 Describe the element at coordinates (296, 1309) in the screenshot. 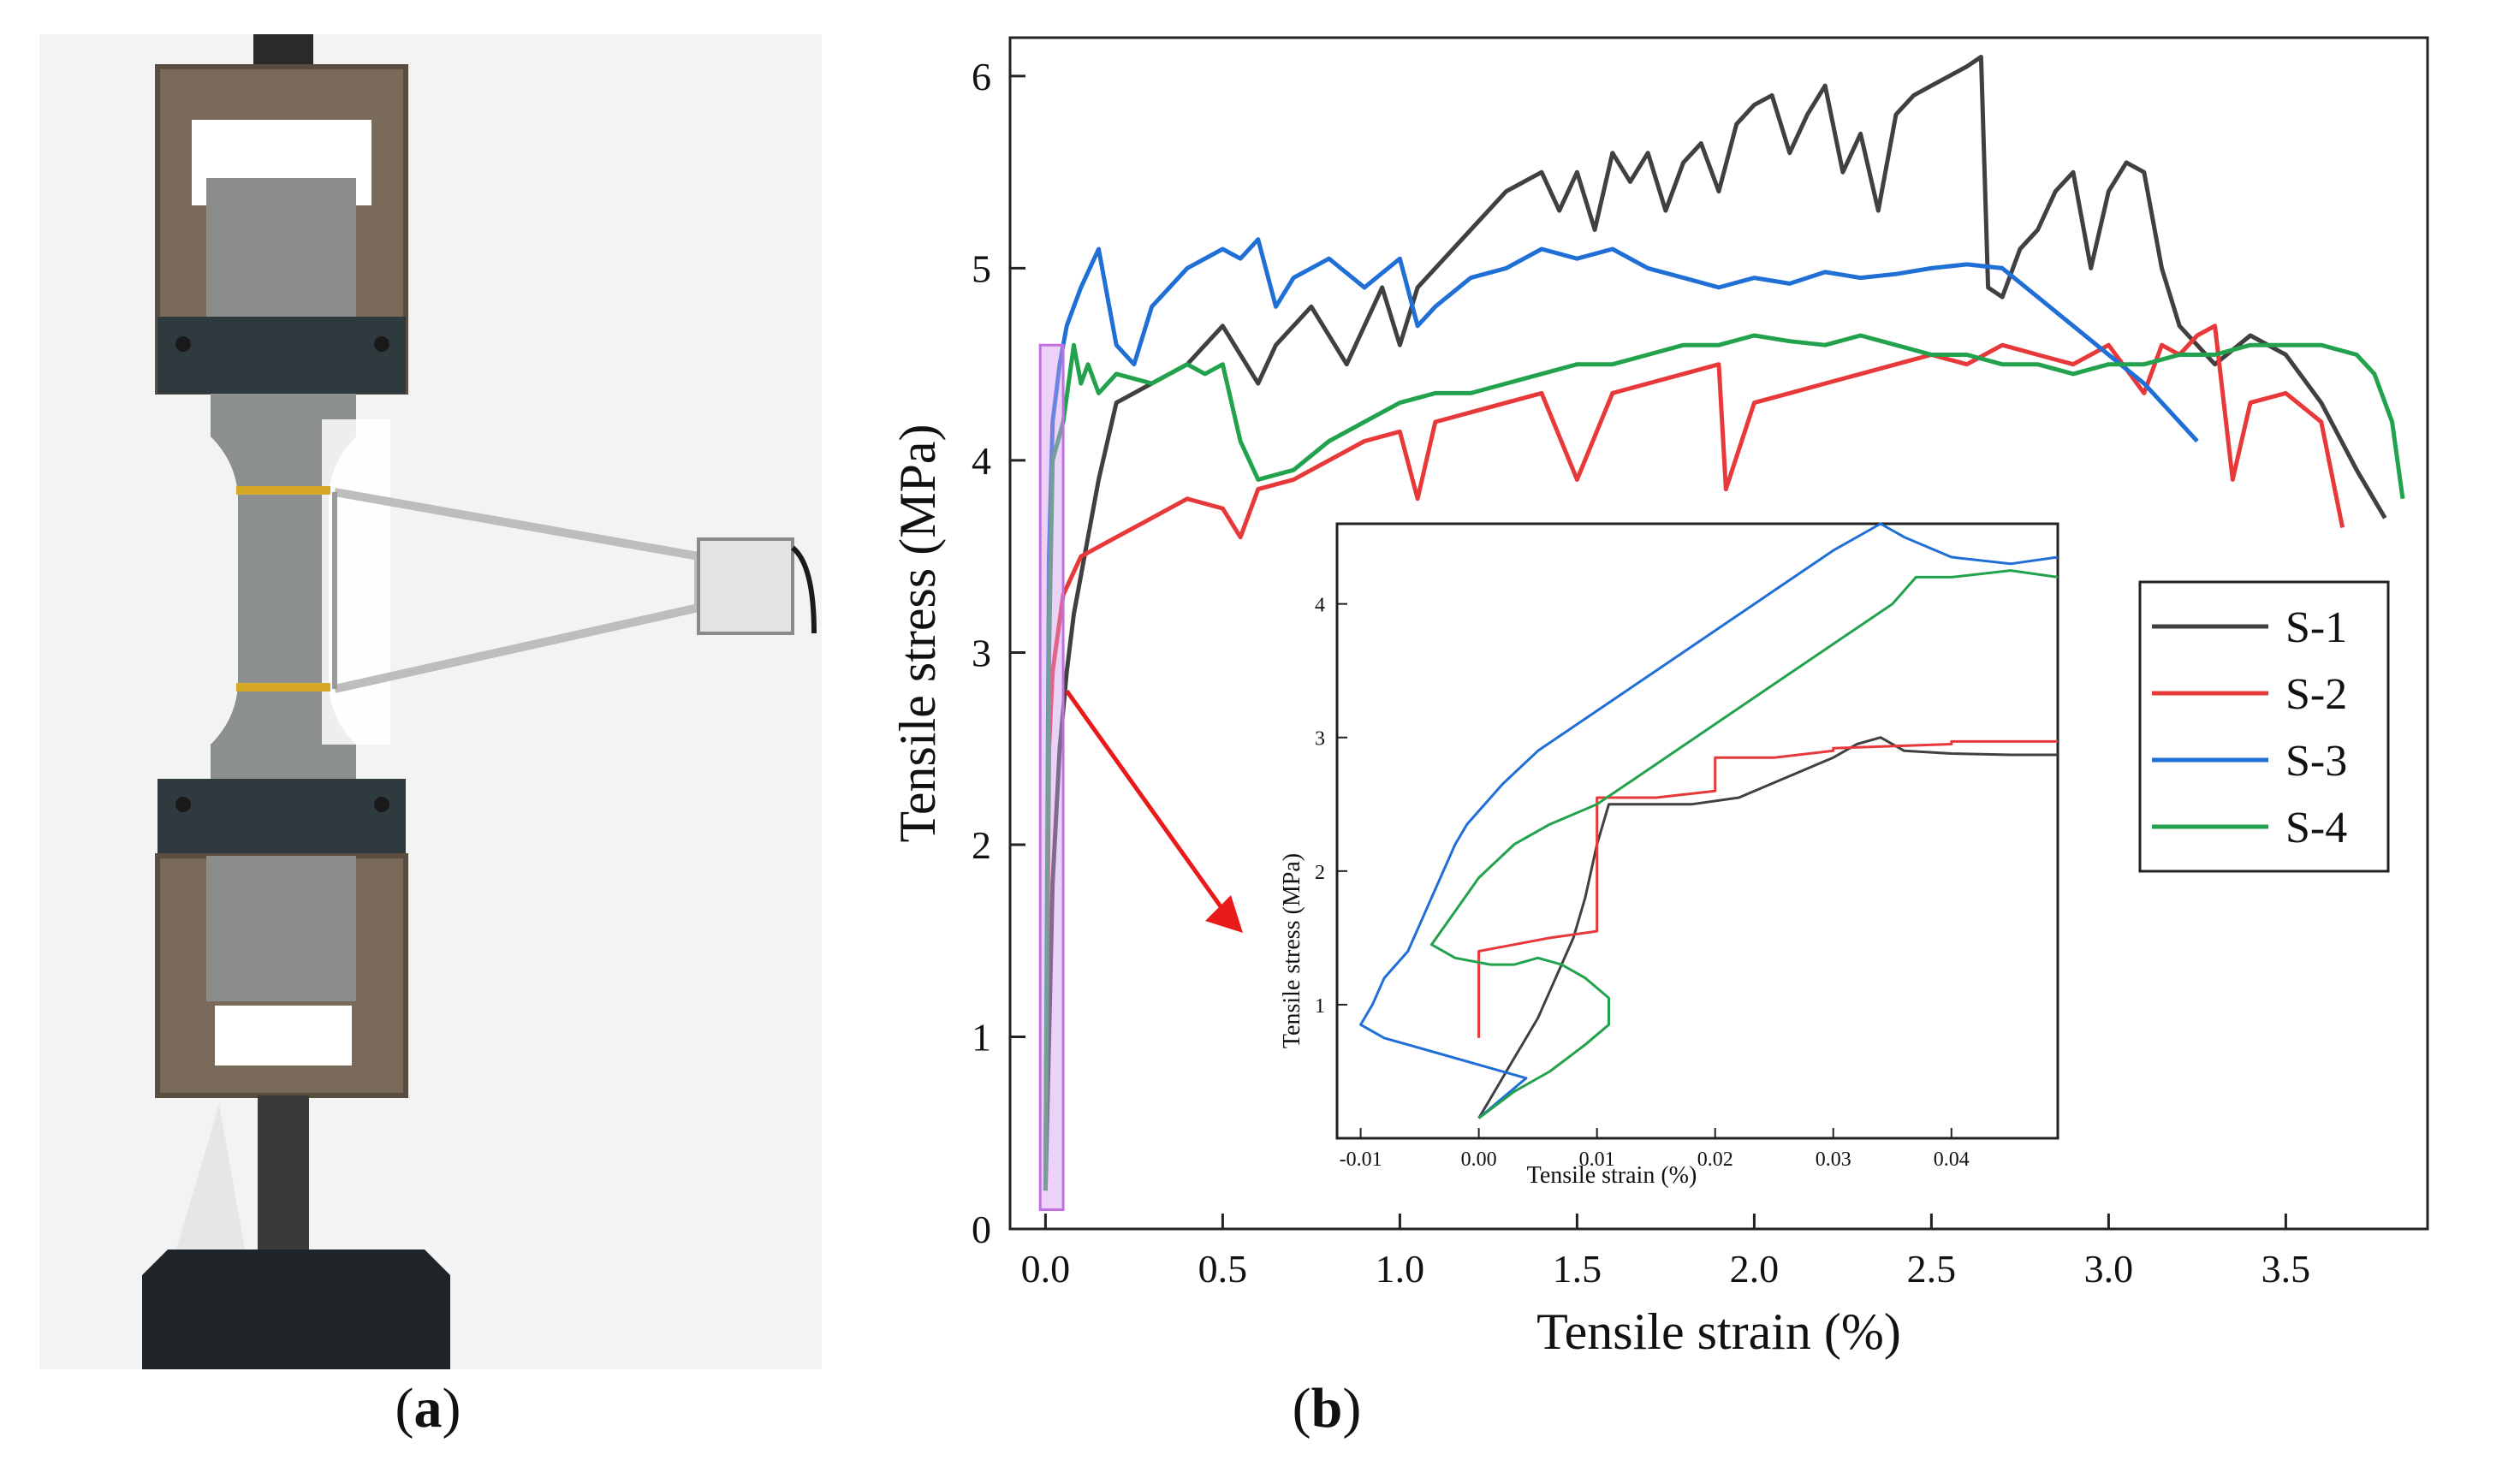

I see `machine-base` at that location.